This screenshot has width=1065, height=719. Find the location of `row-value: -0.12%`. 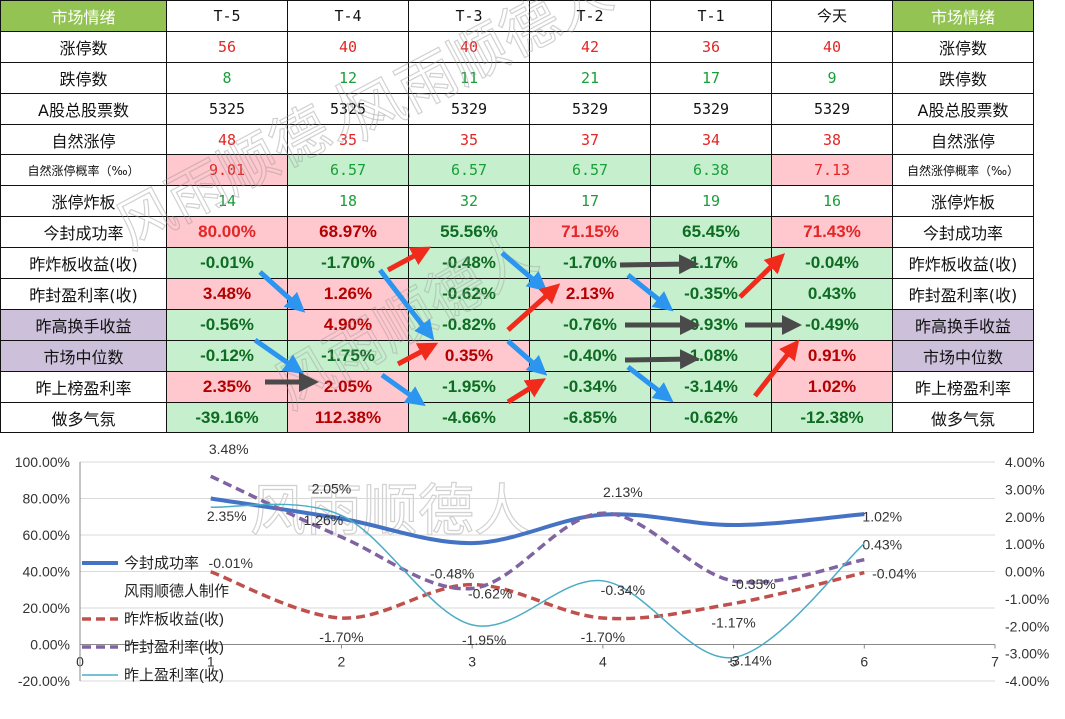

row-value: -0.12% is located at coordinates (227, 355).